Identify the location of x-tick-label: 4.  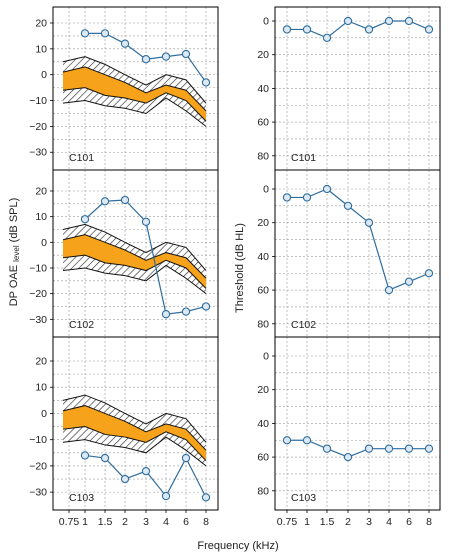
(389, 522).